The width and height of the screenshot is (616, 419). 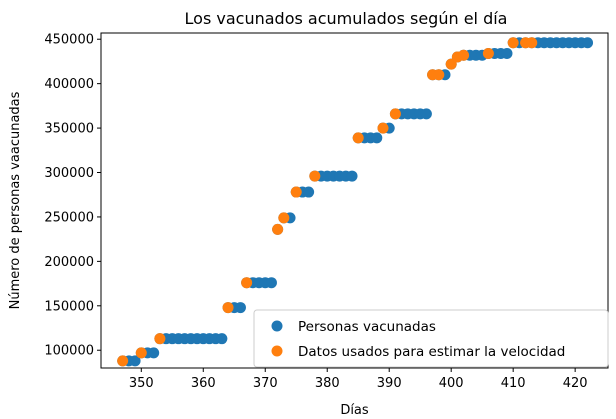 I want to click on y-axis-label: Número de personas vaacunadas, so click(x=15, y=200).